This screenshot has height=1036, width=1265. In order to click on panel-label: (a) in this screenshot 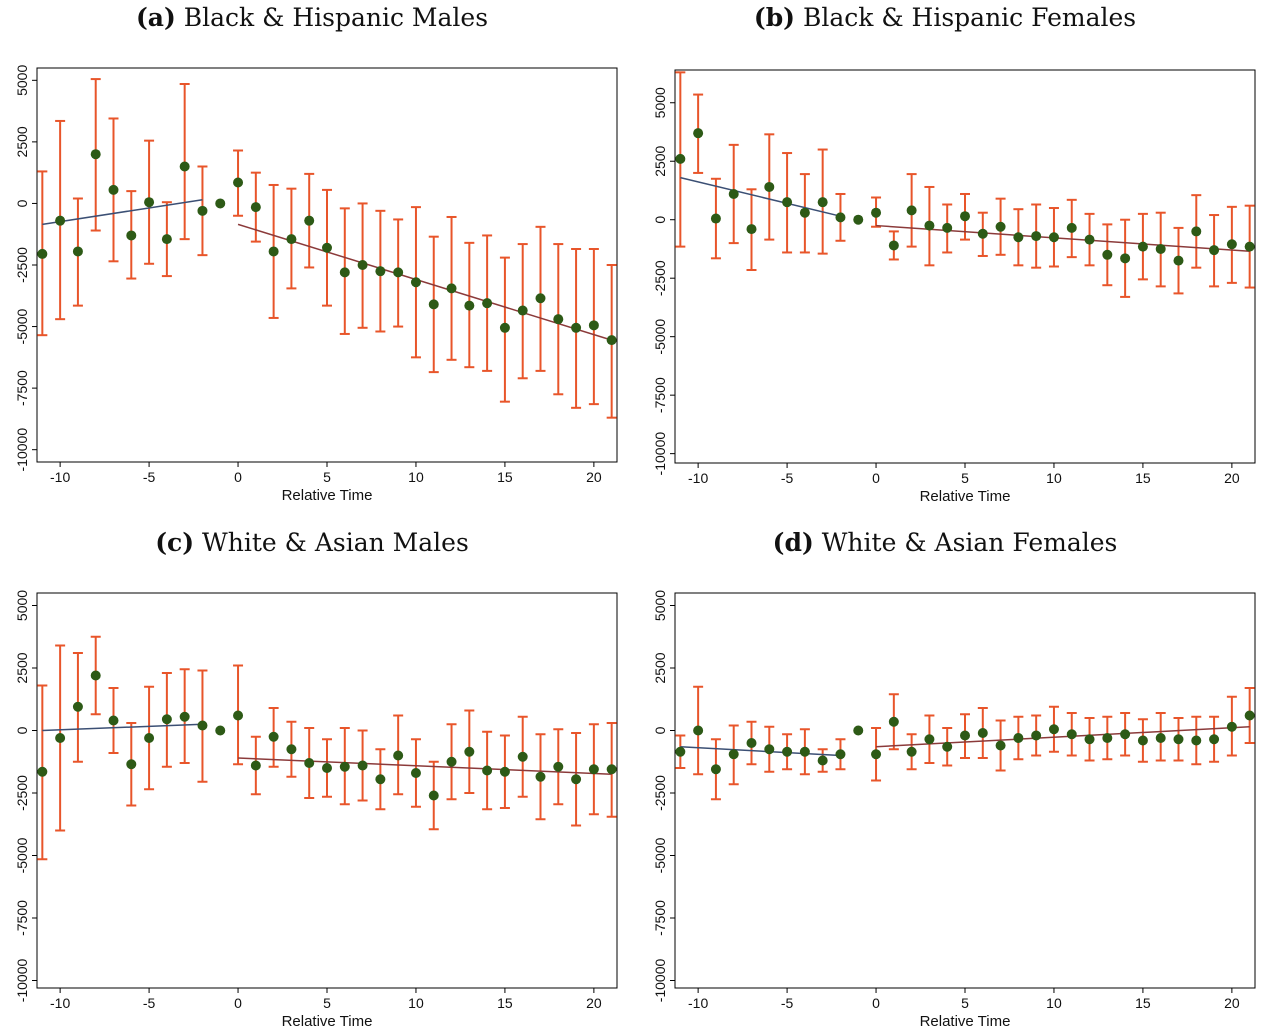, I will do `click(155, 17)`.